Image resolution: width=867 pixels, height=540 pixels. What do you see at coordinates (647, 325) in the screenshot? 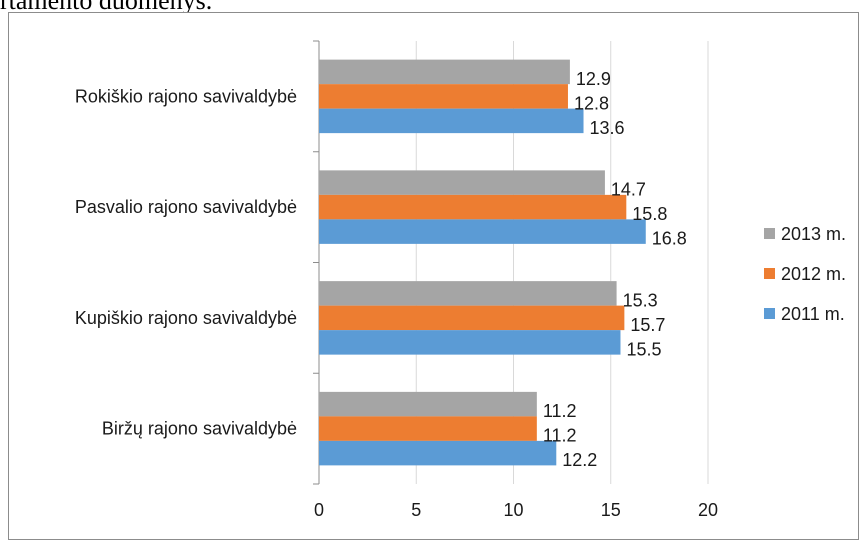
I see `data-label: 15.7` at bounding box center [647, 325].